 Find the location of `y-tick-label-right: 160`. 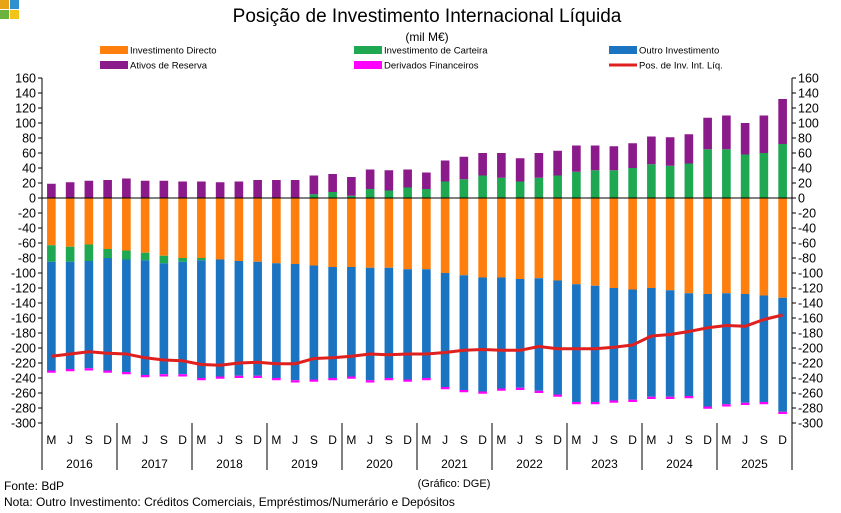

y-tick-label-right: 160 is located at coordinates (808, 79).